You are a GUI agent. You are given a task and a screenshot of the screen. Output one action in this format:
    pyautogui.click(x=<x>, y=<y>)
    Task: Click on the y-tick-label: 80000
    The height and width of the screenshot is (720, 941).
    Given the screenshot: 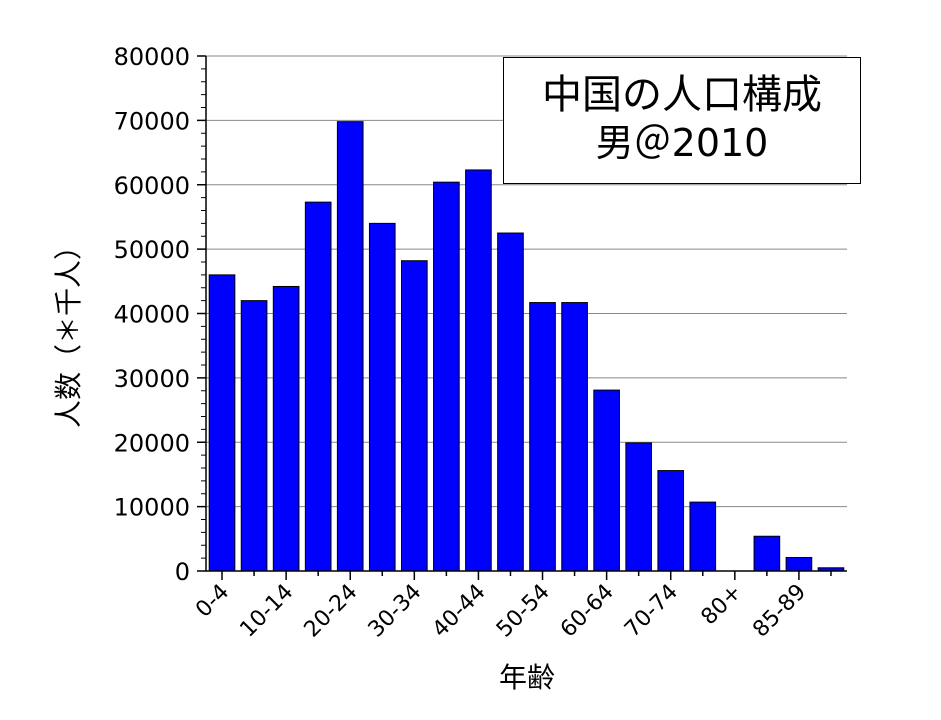 What is the action you would take?
    pyautogui.click(x=152, y=57)
    